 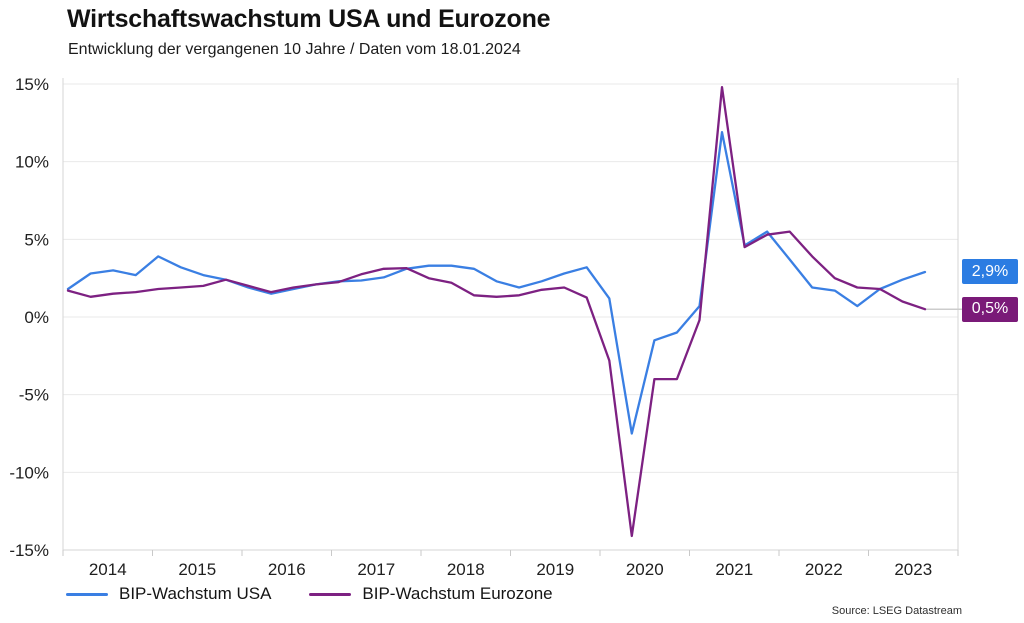 What do you see at coordinates (734, 569) in the screenshot?
I see `x-tick-label: 2021` at bounding box center [734, 569].